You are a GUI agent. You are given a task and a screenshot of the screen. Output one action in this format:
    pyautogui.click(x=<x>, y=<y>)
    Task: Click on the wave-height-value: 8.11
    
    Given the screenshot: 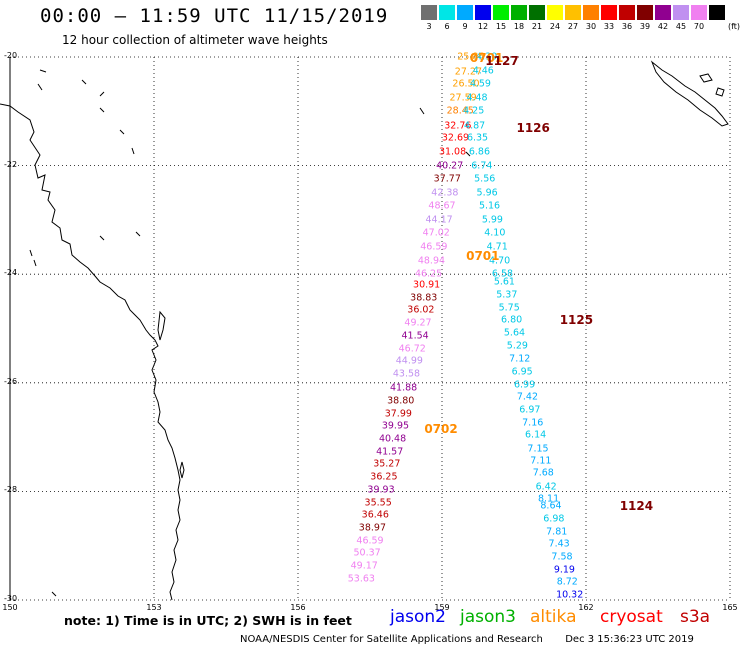 What is the action you would take?
    pyautogui.click(x=548, y=499)
    